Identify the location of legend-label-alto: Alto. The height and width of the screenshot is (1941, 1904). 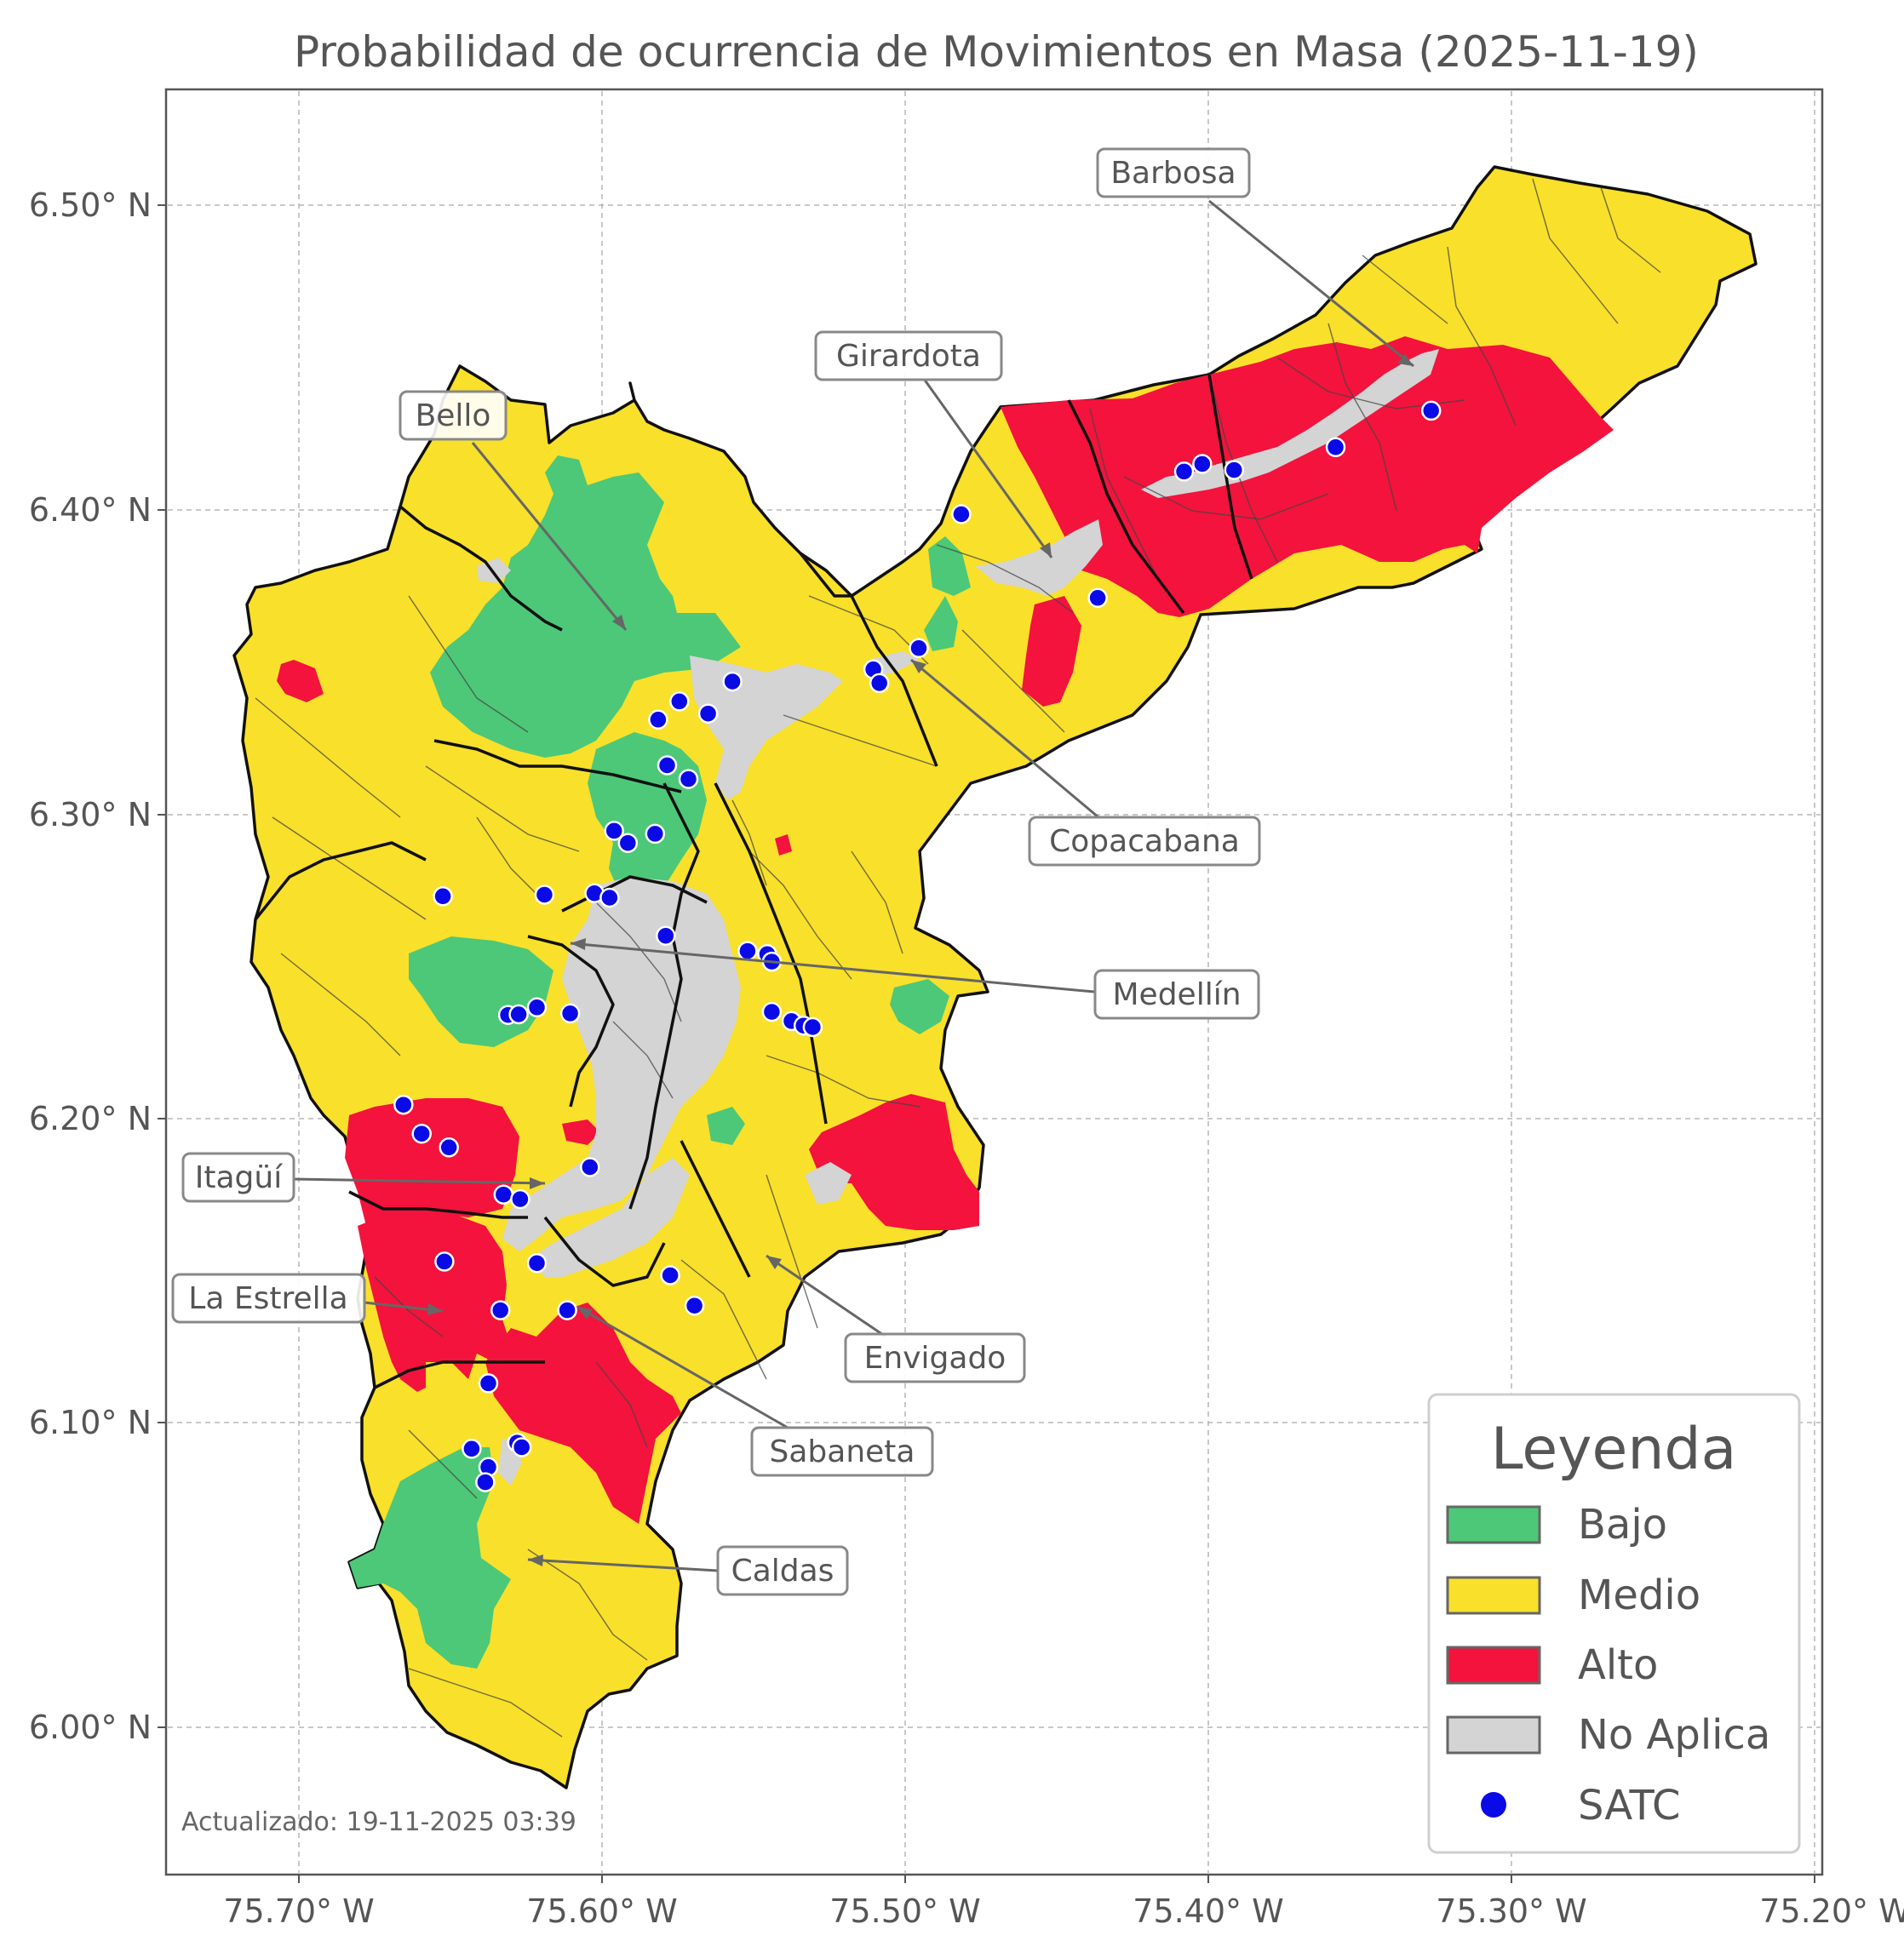
(1618, 1665).